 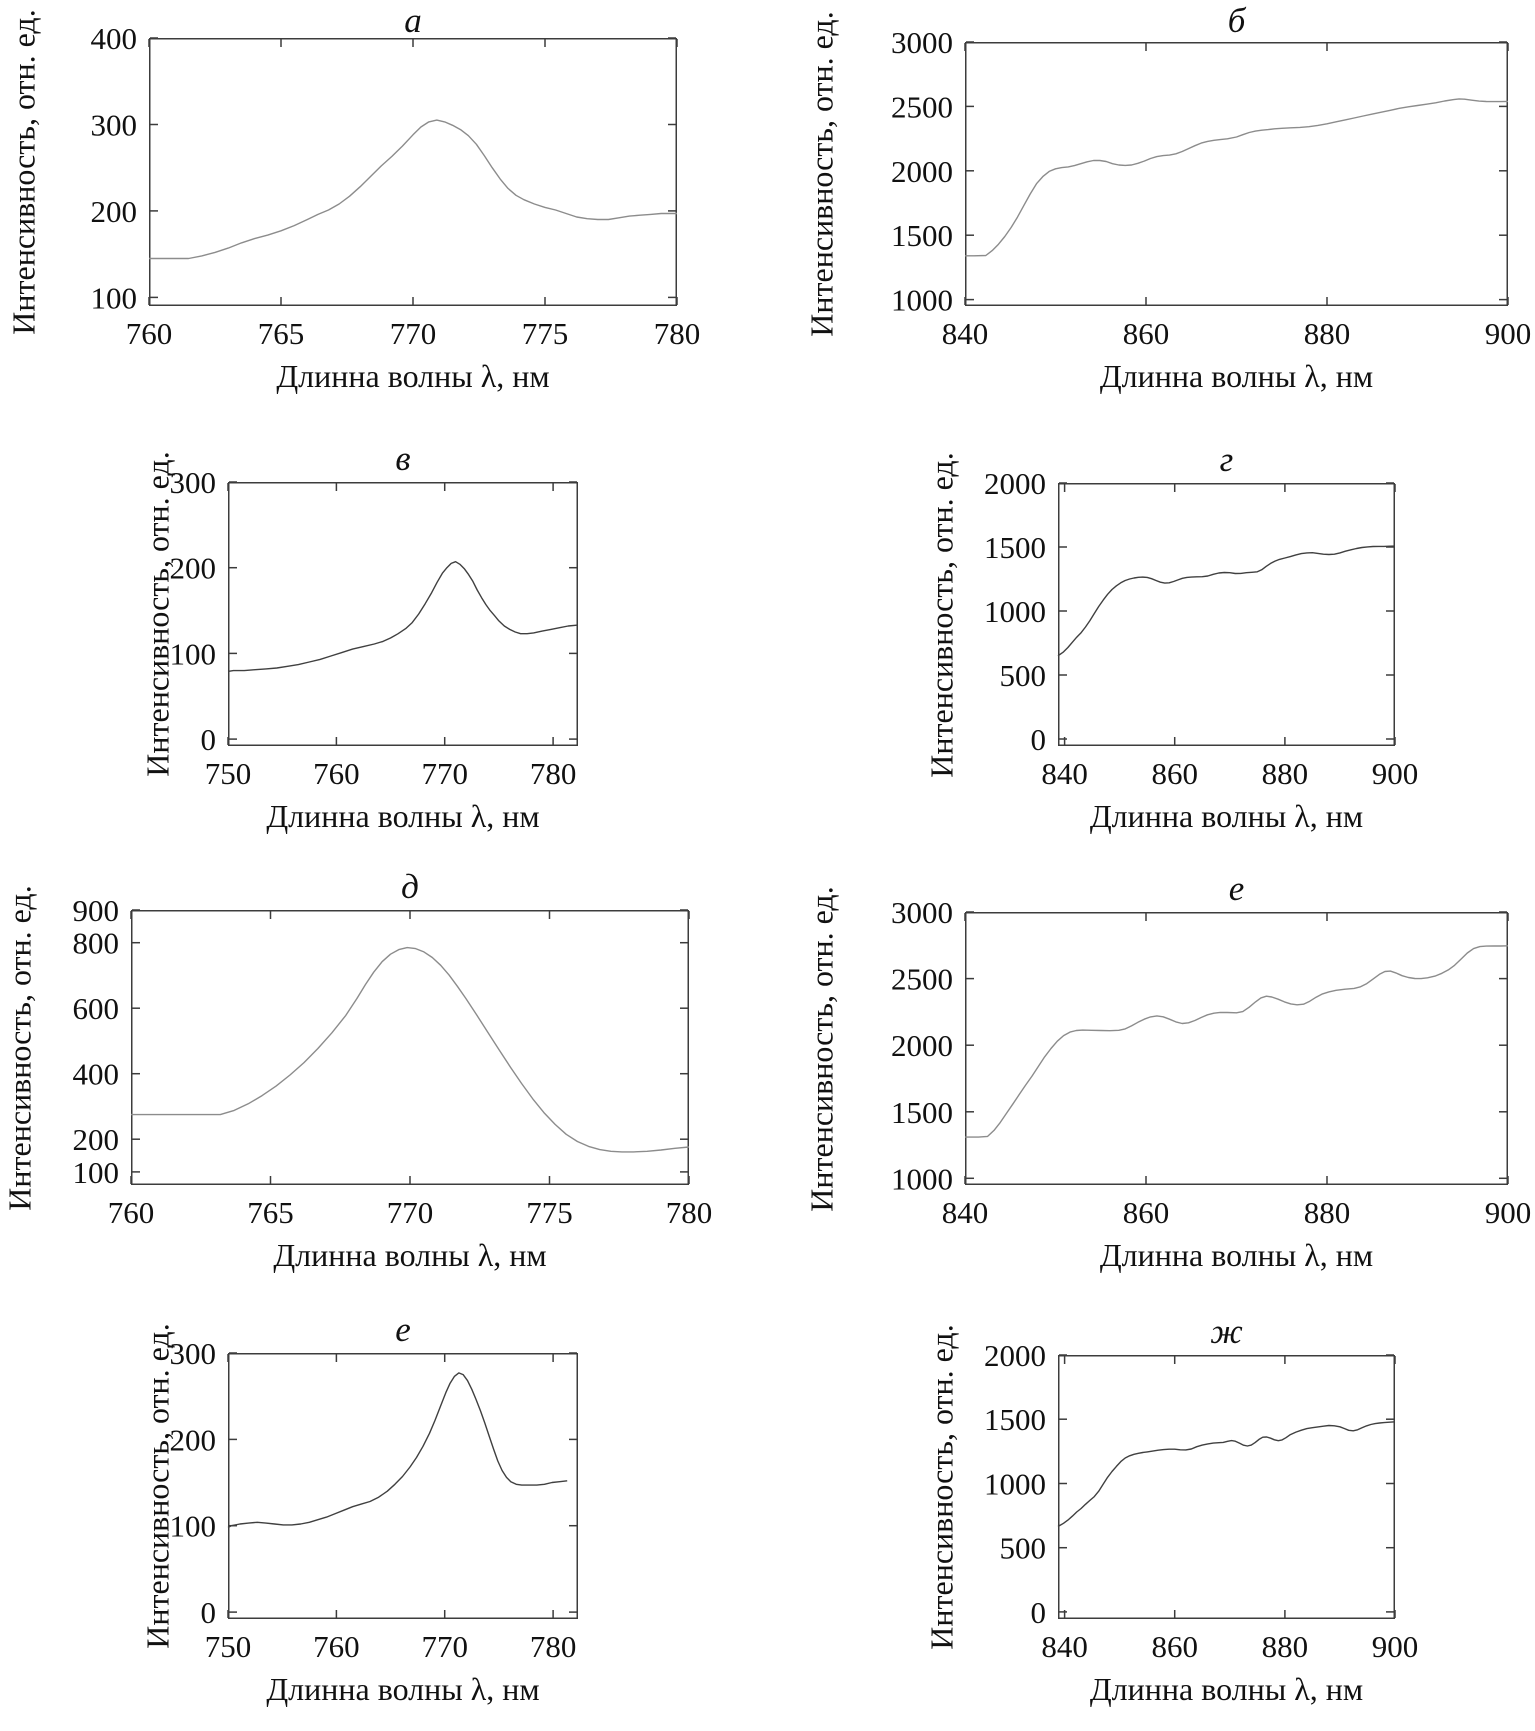 I want to click on chart-title: г, so click(x=1226, y=459).